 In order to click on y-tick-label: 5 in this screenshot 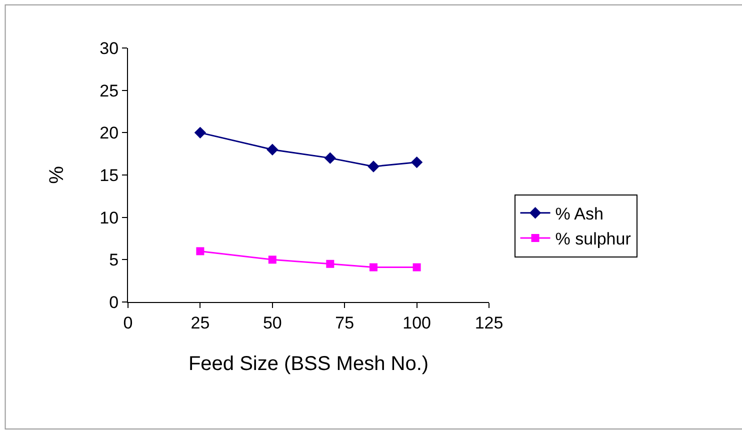, I will do `click(114, 260)`.